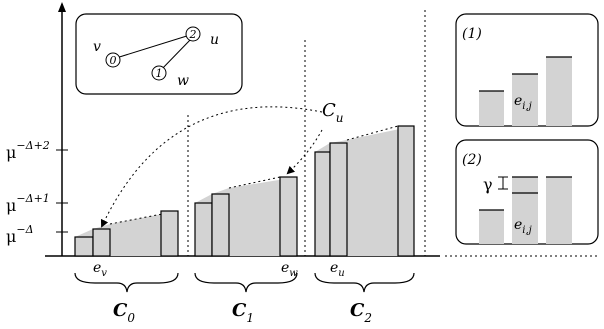  I want to click on c2-dotted-boundary, so click(372, 133).